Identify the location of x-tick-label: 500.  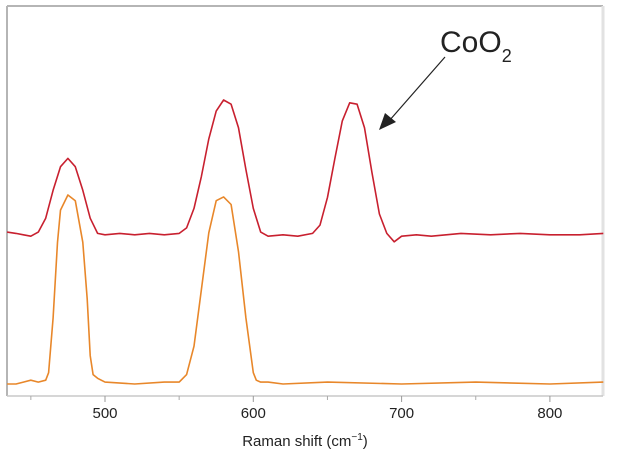
(104, 413).